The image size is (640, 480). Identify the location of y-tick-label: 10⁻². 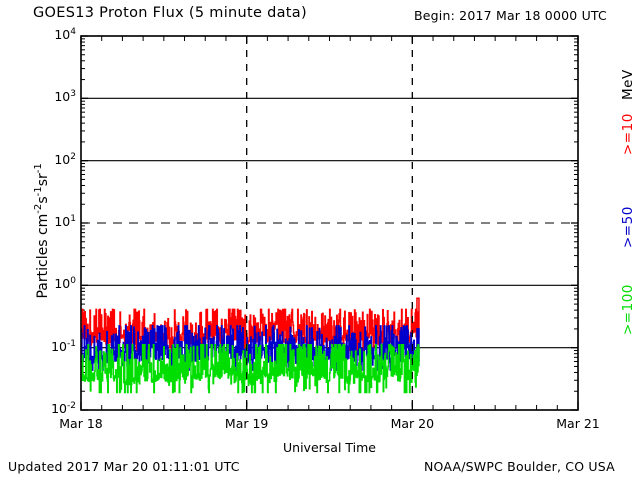
(63, 409).